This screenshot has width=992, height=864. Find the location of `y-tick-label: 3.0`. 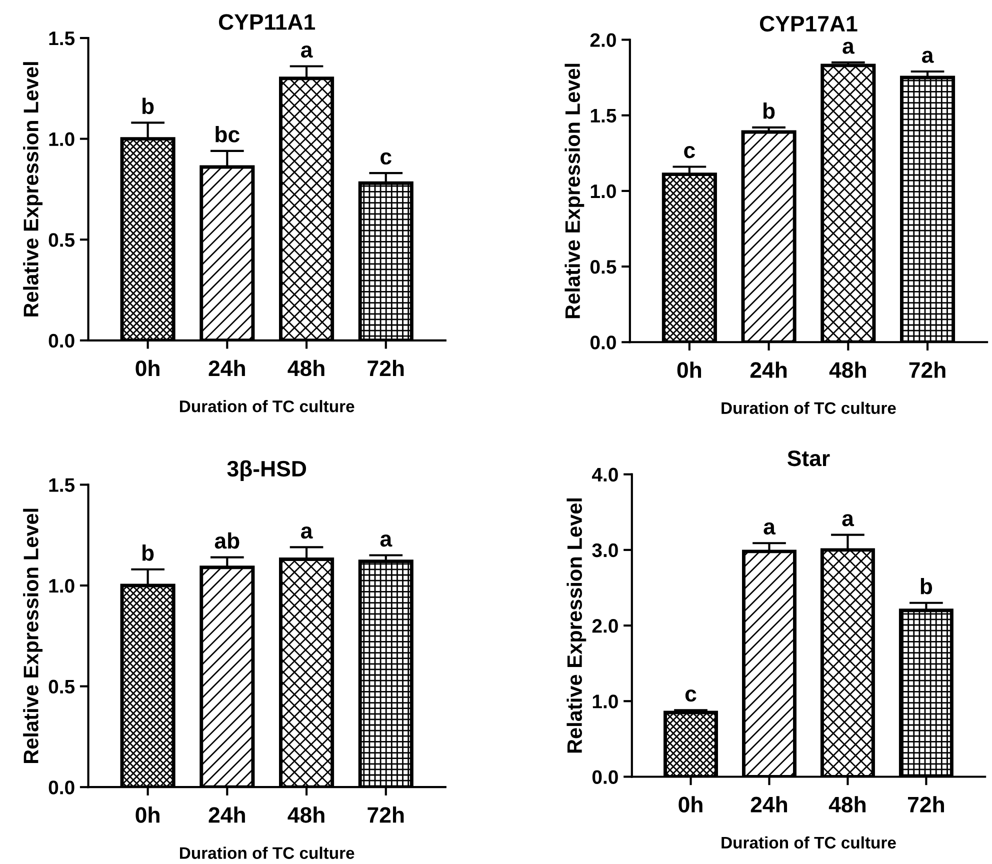

y-tick-label: 3.0 is located at coordinates (605, 550).